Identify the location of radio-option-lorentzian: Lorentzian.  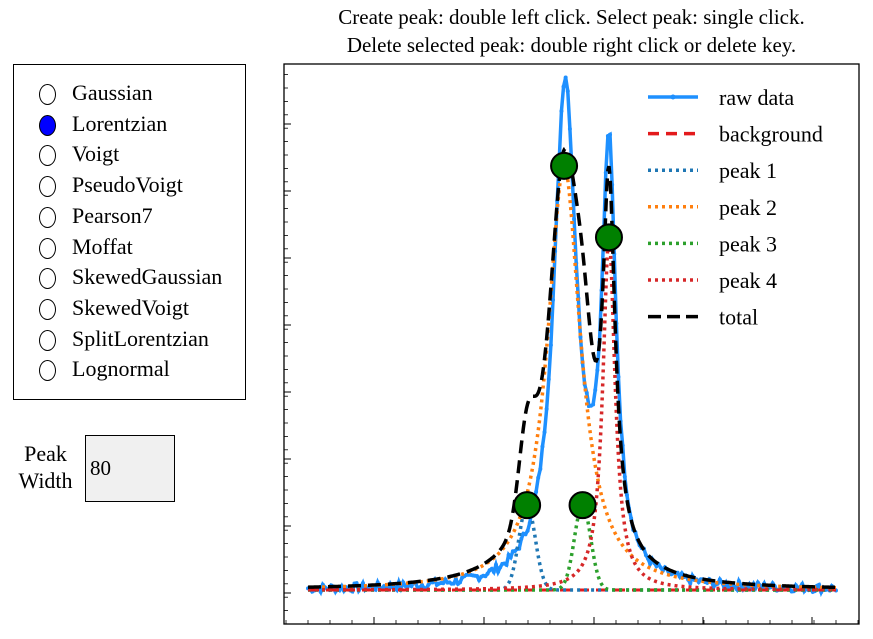
(130, 125).